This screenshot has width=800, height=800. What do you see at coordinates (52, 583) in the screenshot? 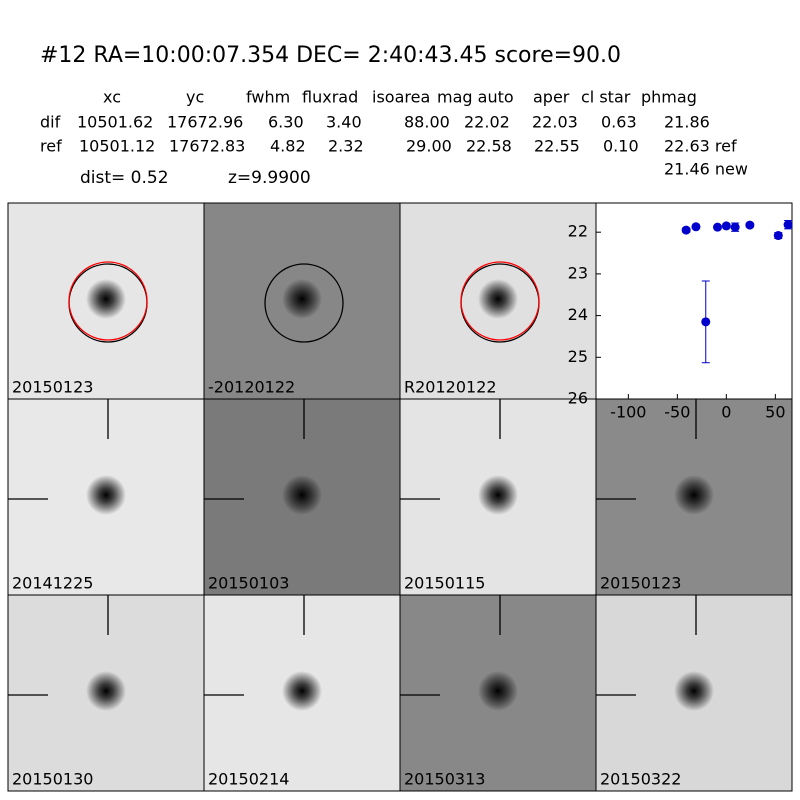
I see `stamp-label: 20141225` at bounding box center [52, 583].